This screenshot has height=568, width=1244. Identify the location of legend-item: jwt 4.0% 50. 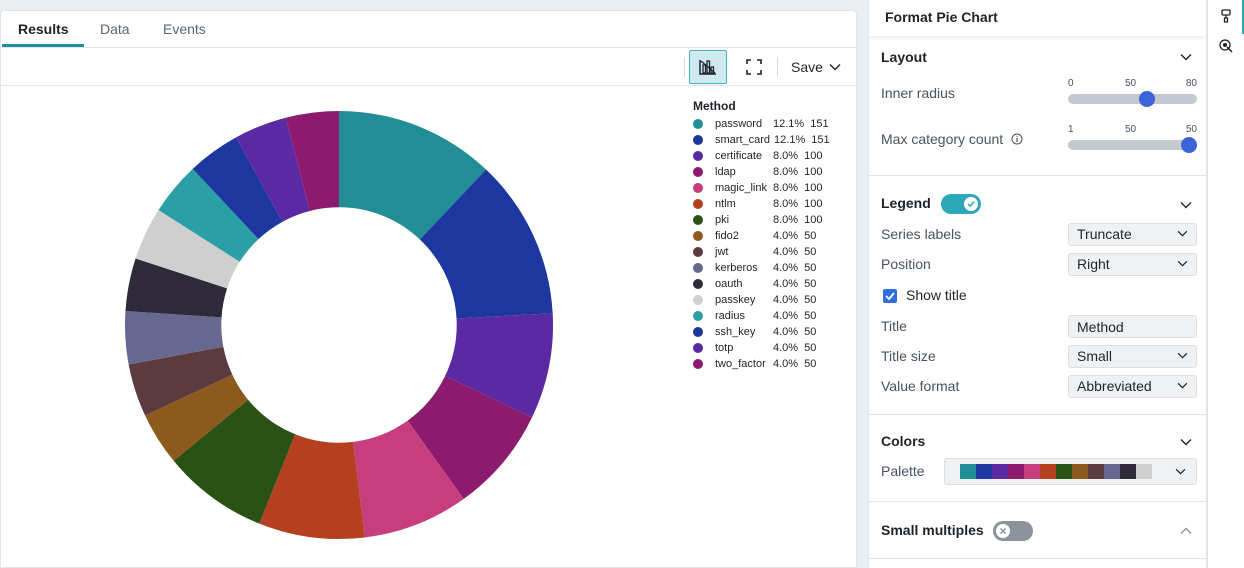
(761, 252).